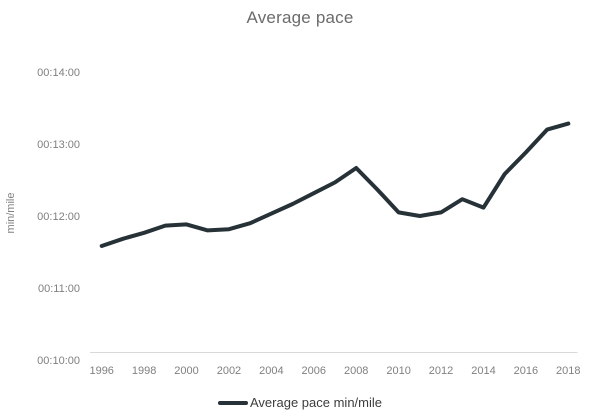 Image resolution: width=600 pixels, height=417 pixels. What do you see at coordinates (11, 213) in the screenshot?
I see `y-axis-title: min/mile` at bounding box center [11, 213].